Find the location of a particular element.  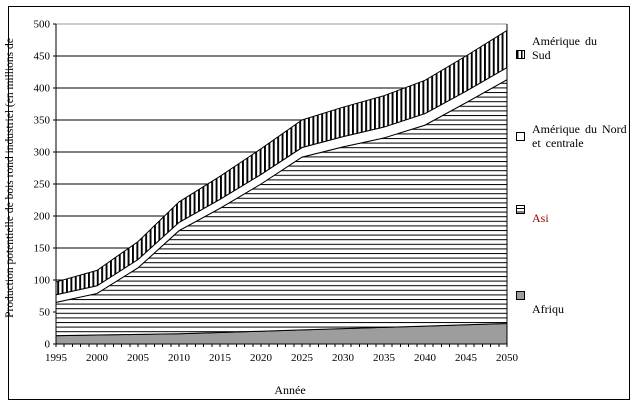

x-tick-label: 2020 is located at coordinates (261, 358).